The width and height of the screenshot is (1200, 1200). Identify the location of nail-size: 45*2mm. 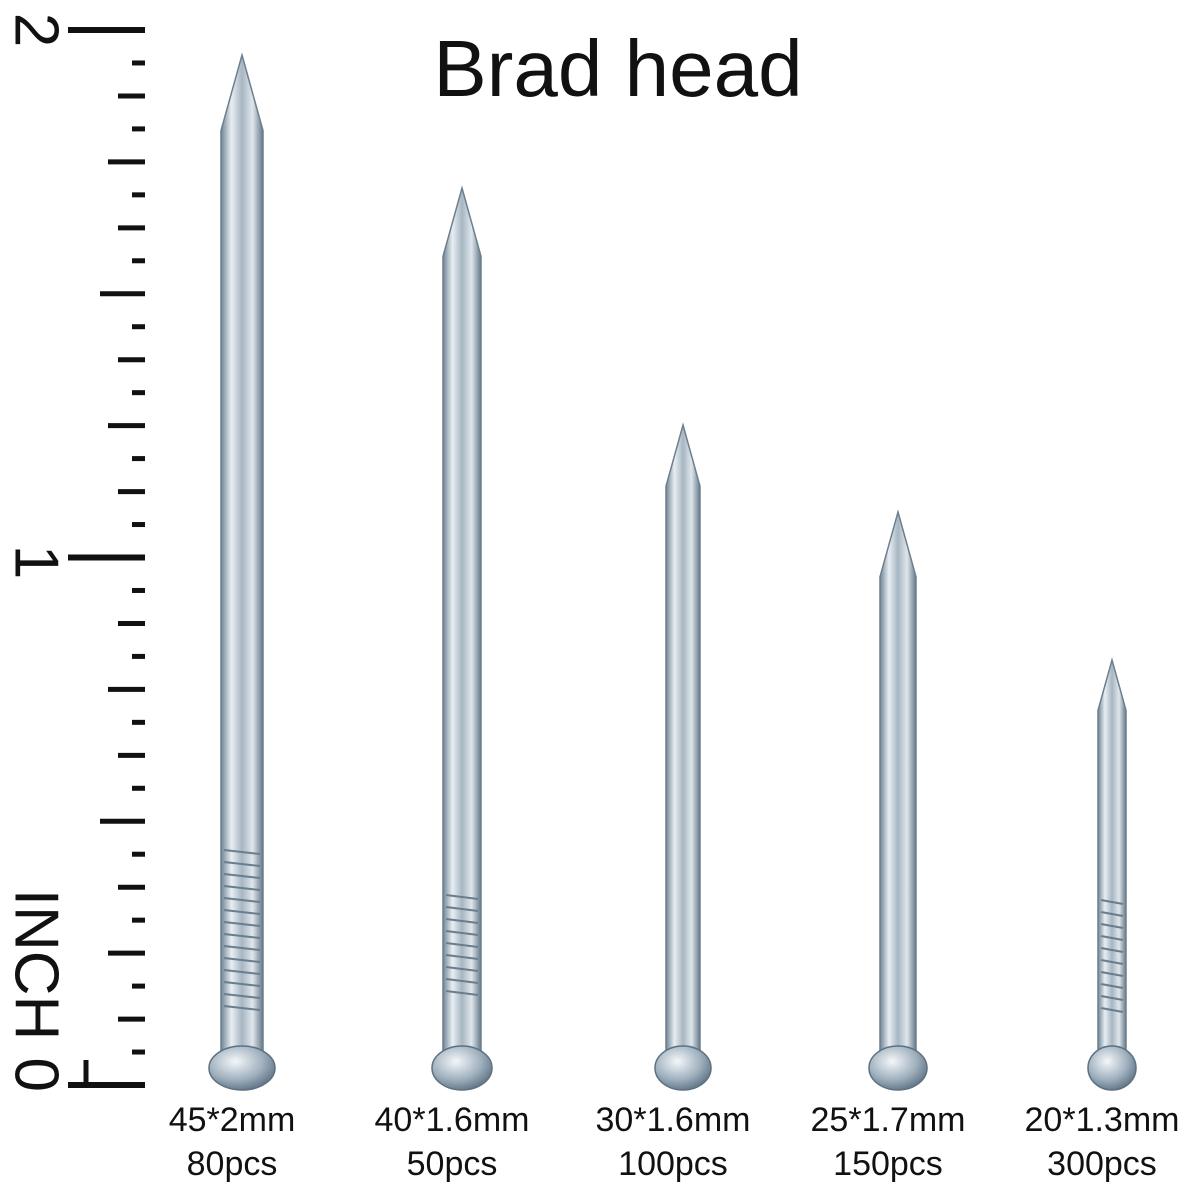
(232, 1120).